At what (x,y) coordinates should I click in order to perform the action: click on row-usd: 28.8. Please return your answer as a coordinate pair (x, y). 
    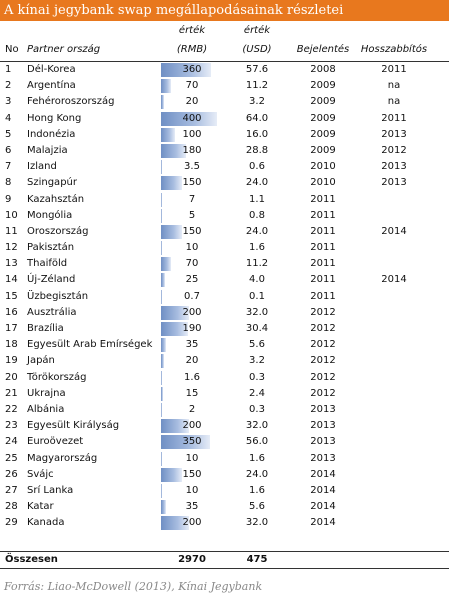
    Looking at the image, I should click on (257, 150).